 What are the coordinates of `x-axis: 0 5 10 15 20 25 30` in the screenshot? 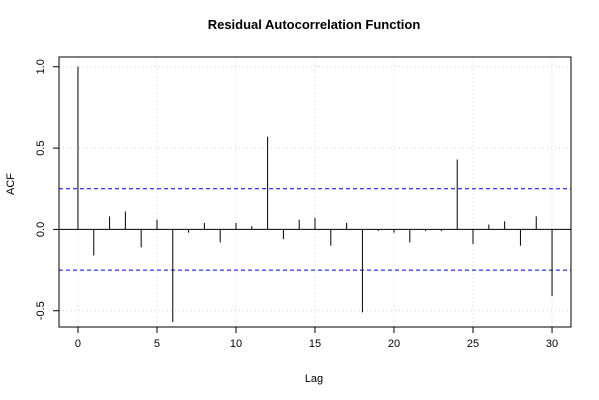 It's located at (316, 338).